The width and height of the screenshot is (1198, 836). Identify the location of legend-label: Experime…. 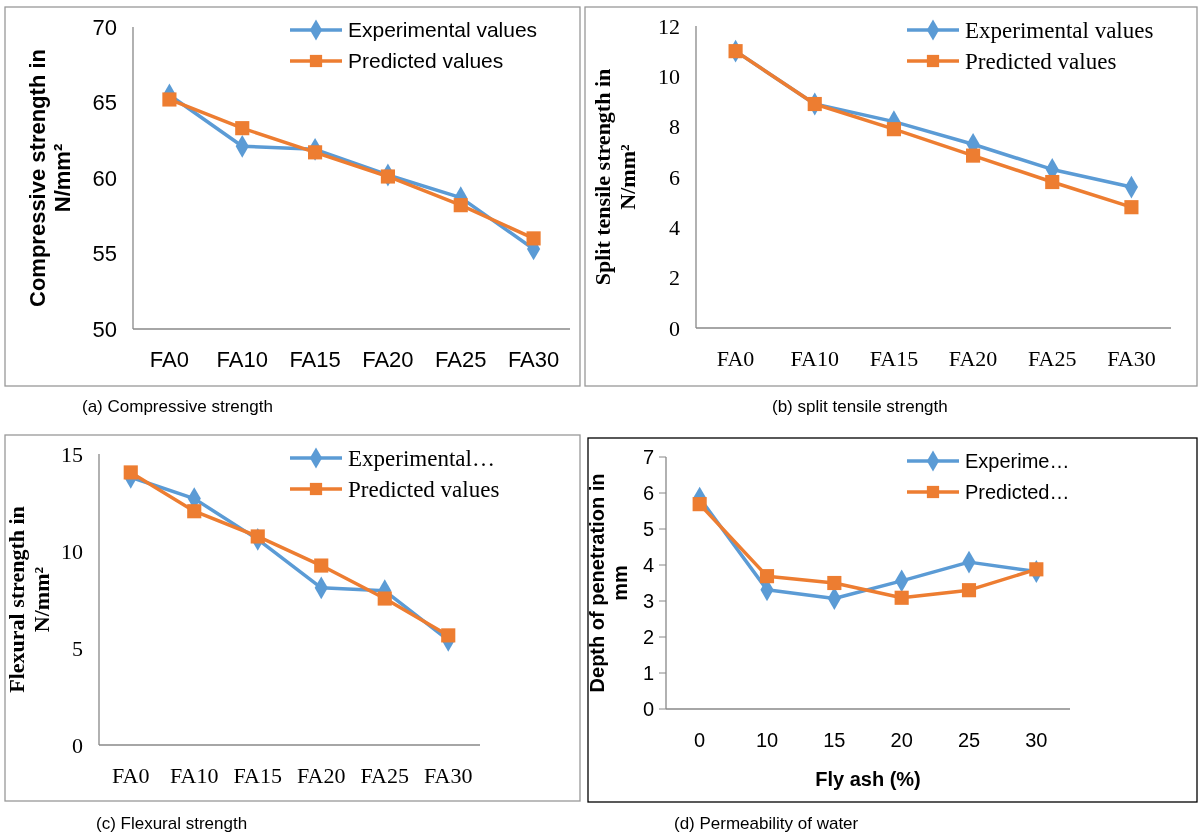
(1017, 461).